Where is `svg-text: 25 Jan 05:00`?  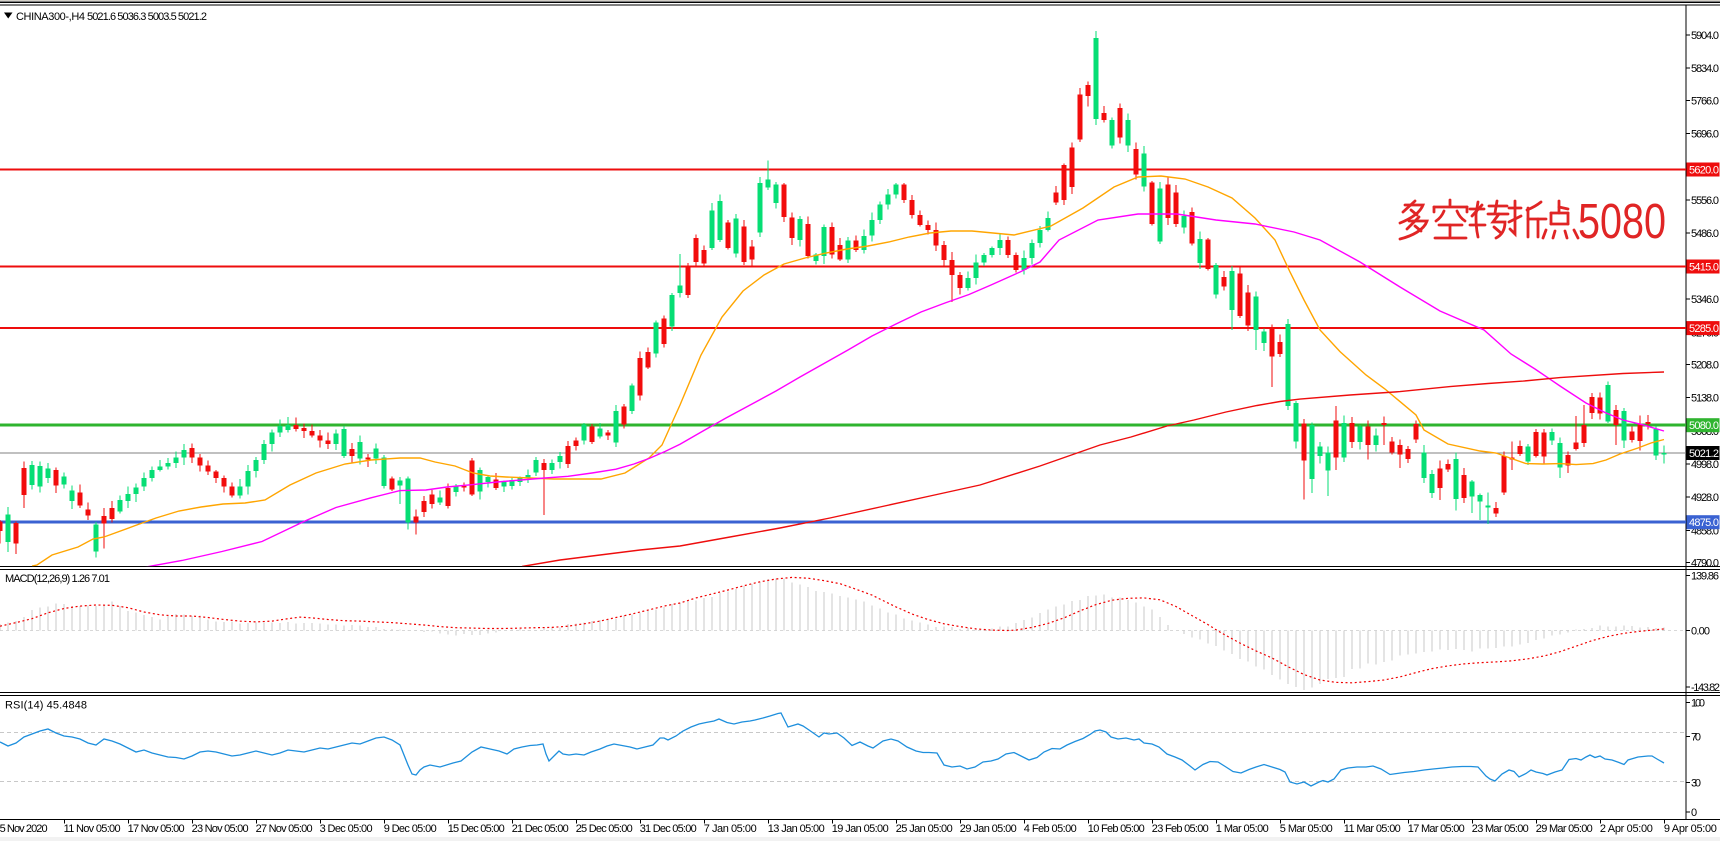 svg-text: 25 Jan 05:00 is located at coordinates (924, 829).